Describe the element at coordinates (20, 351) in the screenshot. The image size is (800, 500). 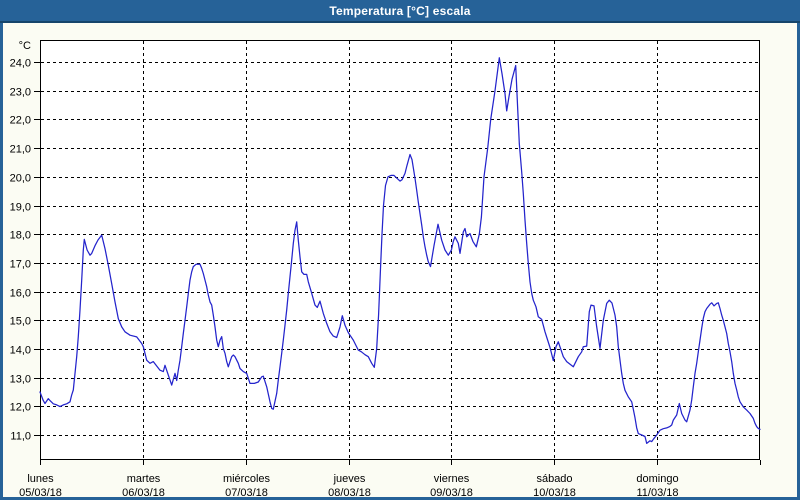
I see `y-tick-label: 14,0` at that location.